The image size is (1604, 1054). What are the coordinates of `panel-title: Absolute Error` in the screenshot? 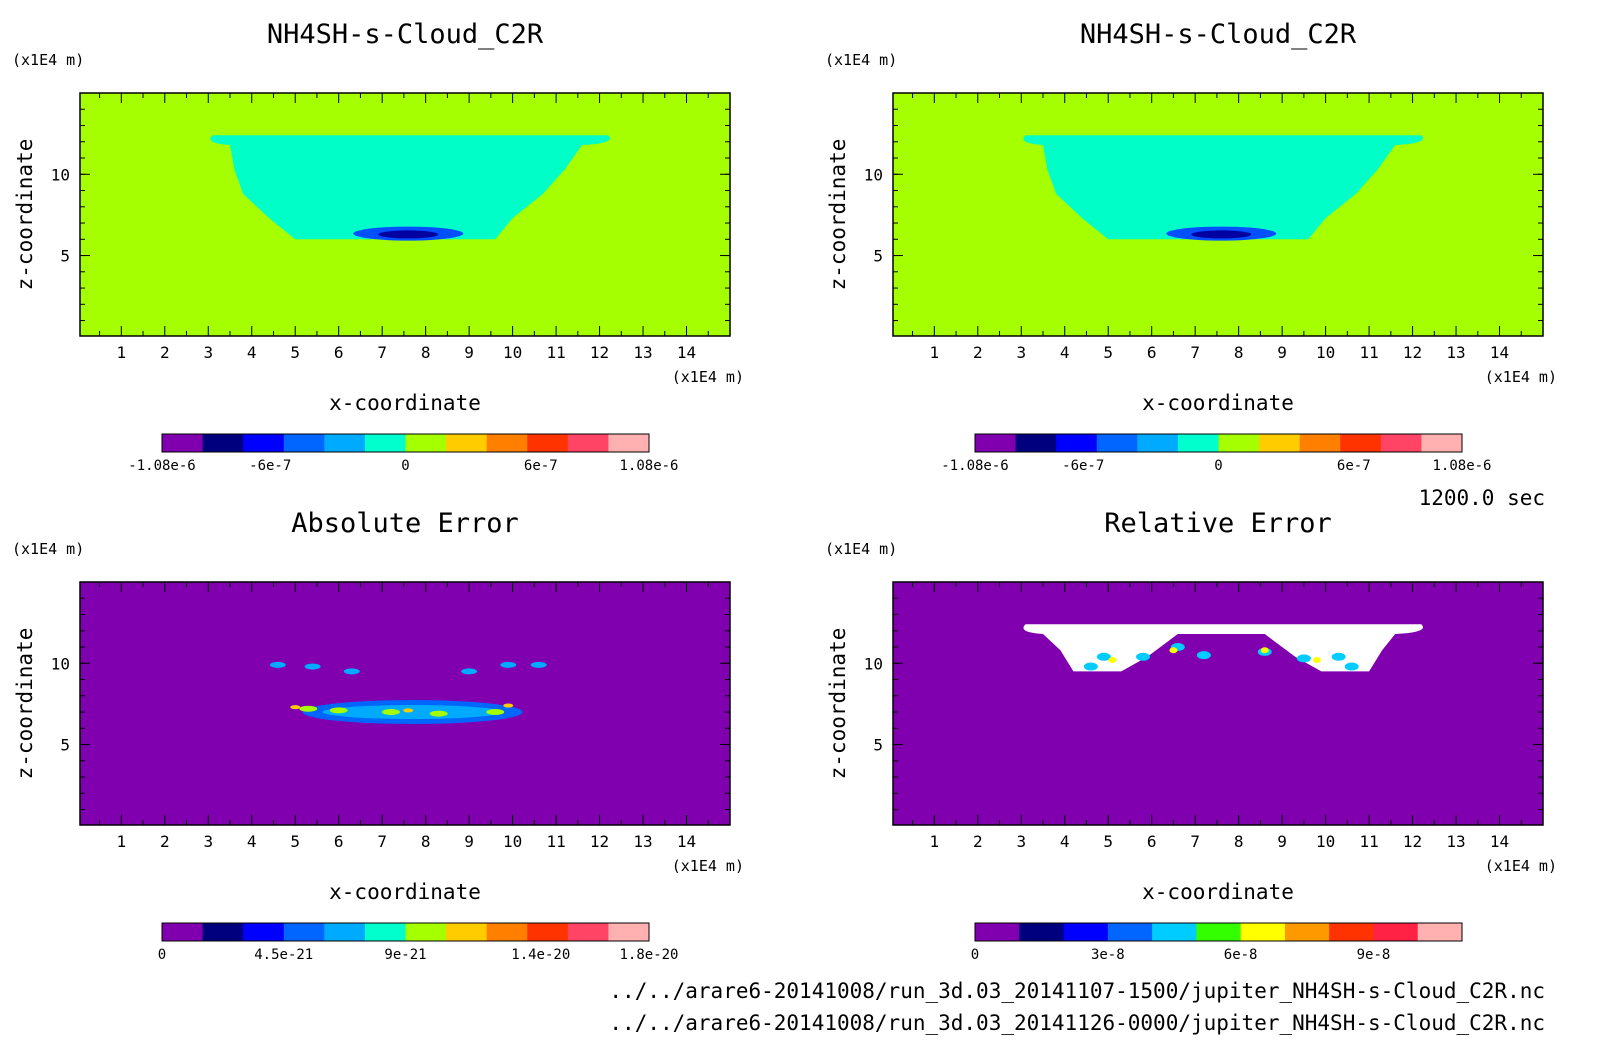 It's located at (405, 523).